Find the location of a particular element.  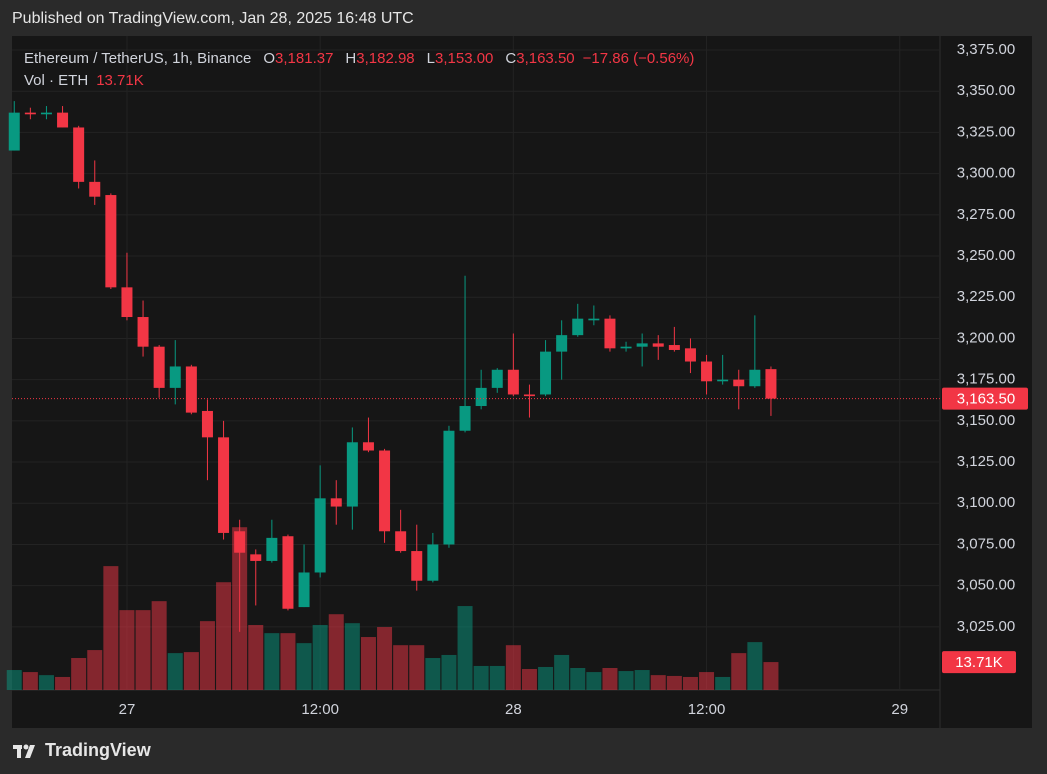

brand: TradingView is located at coordinates (98, 750).